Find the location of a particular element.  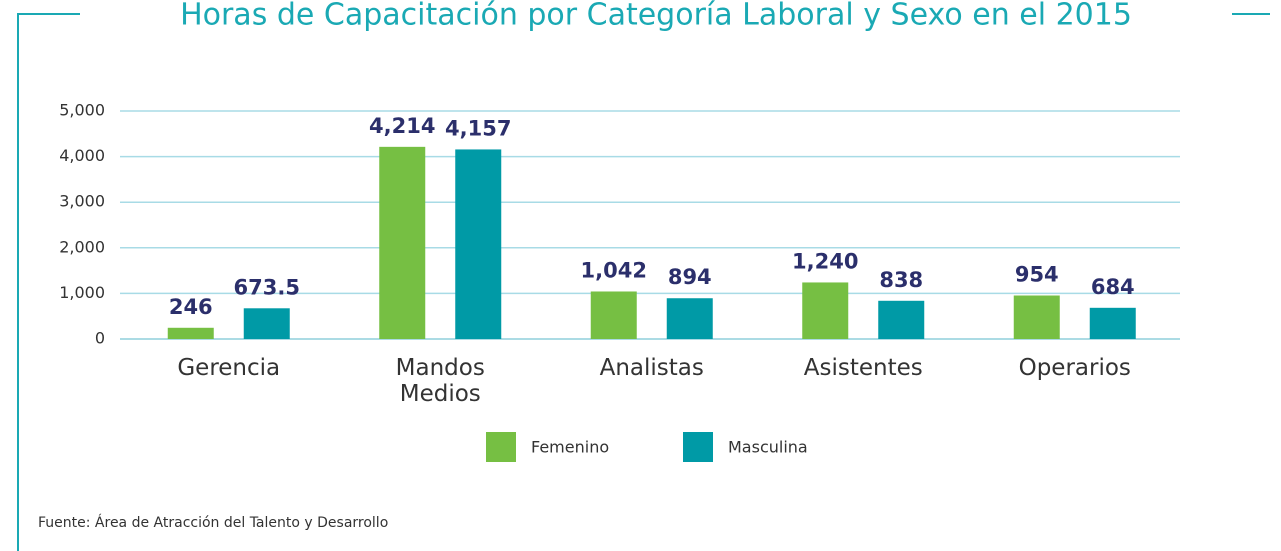

x-tick-label: Asistentes is located at coordinates (863, 368).